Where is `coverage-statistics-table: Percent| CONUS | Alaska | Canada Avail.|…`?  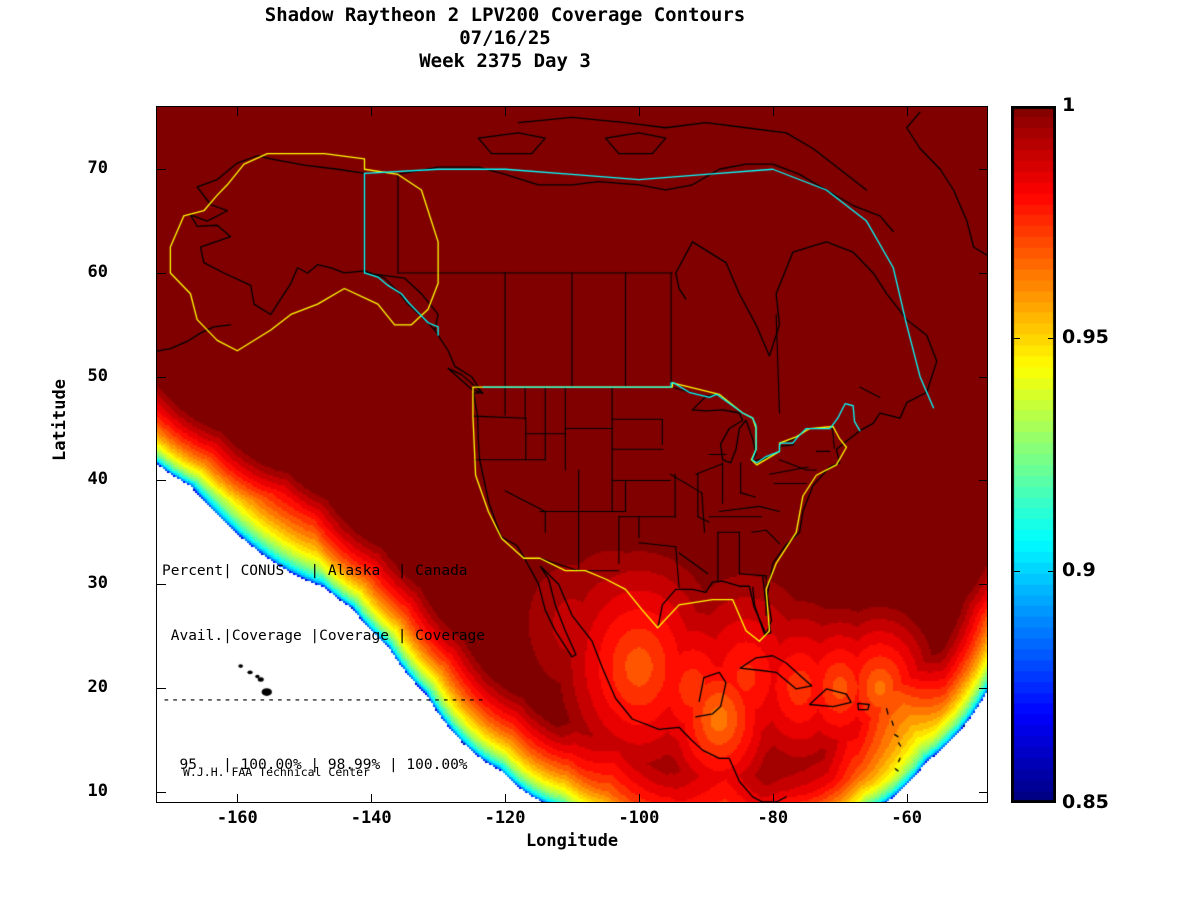
coverage-statistics-table: Percent| CONUS | Alaska | Canada Avail.|… is located at coordinates (324, 660).